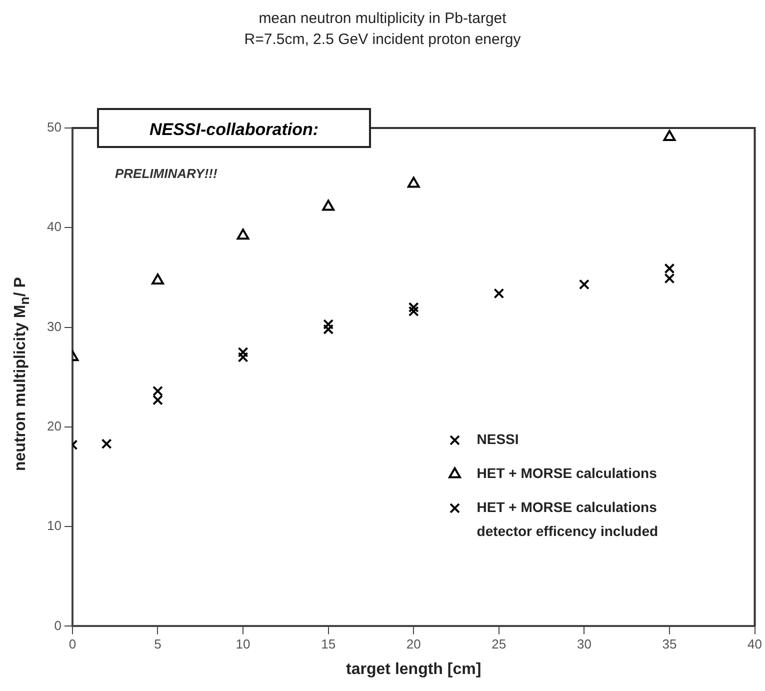 Image resolution: width=765 pixels, height=691 pixels. I want to click on x-tick-label: 25, so click(499, 644).